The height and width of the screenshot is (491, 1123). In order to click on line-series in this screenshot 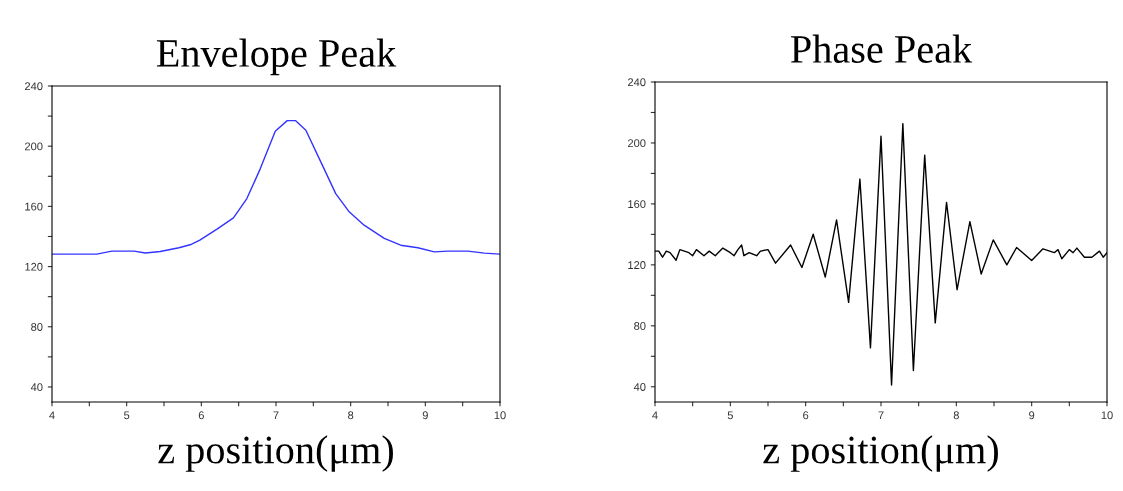, I will do `click(276, 187)`.